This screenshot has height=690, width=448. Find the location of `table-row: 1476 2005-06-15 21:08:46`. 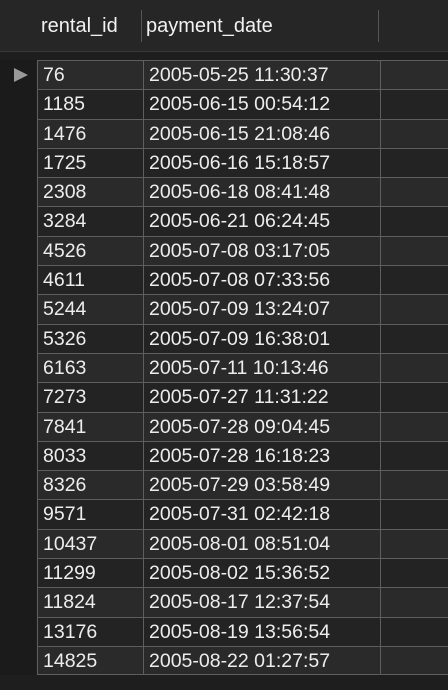

table-row: 1476 2005-06-15 21:08:46 is located at coordinates (224, 133).